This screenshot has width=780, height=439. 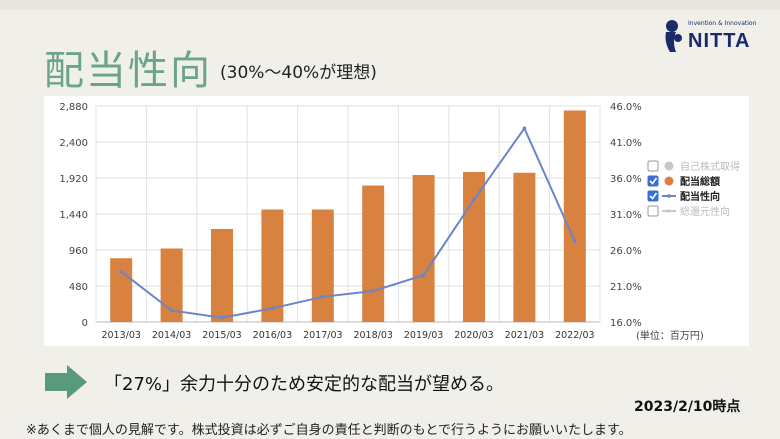 What do you see at coordinates (700, 181) in the screenshot?
I see `legend-label: 配当総額` at bounding box center [700, 181].